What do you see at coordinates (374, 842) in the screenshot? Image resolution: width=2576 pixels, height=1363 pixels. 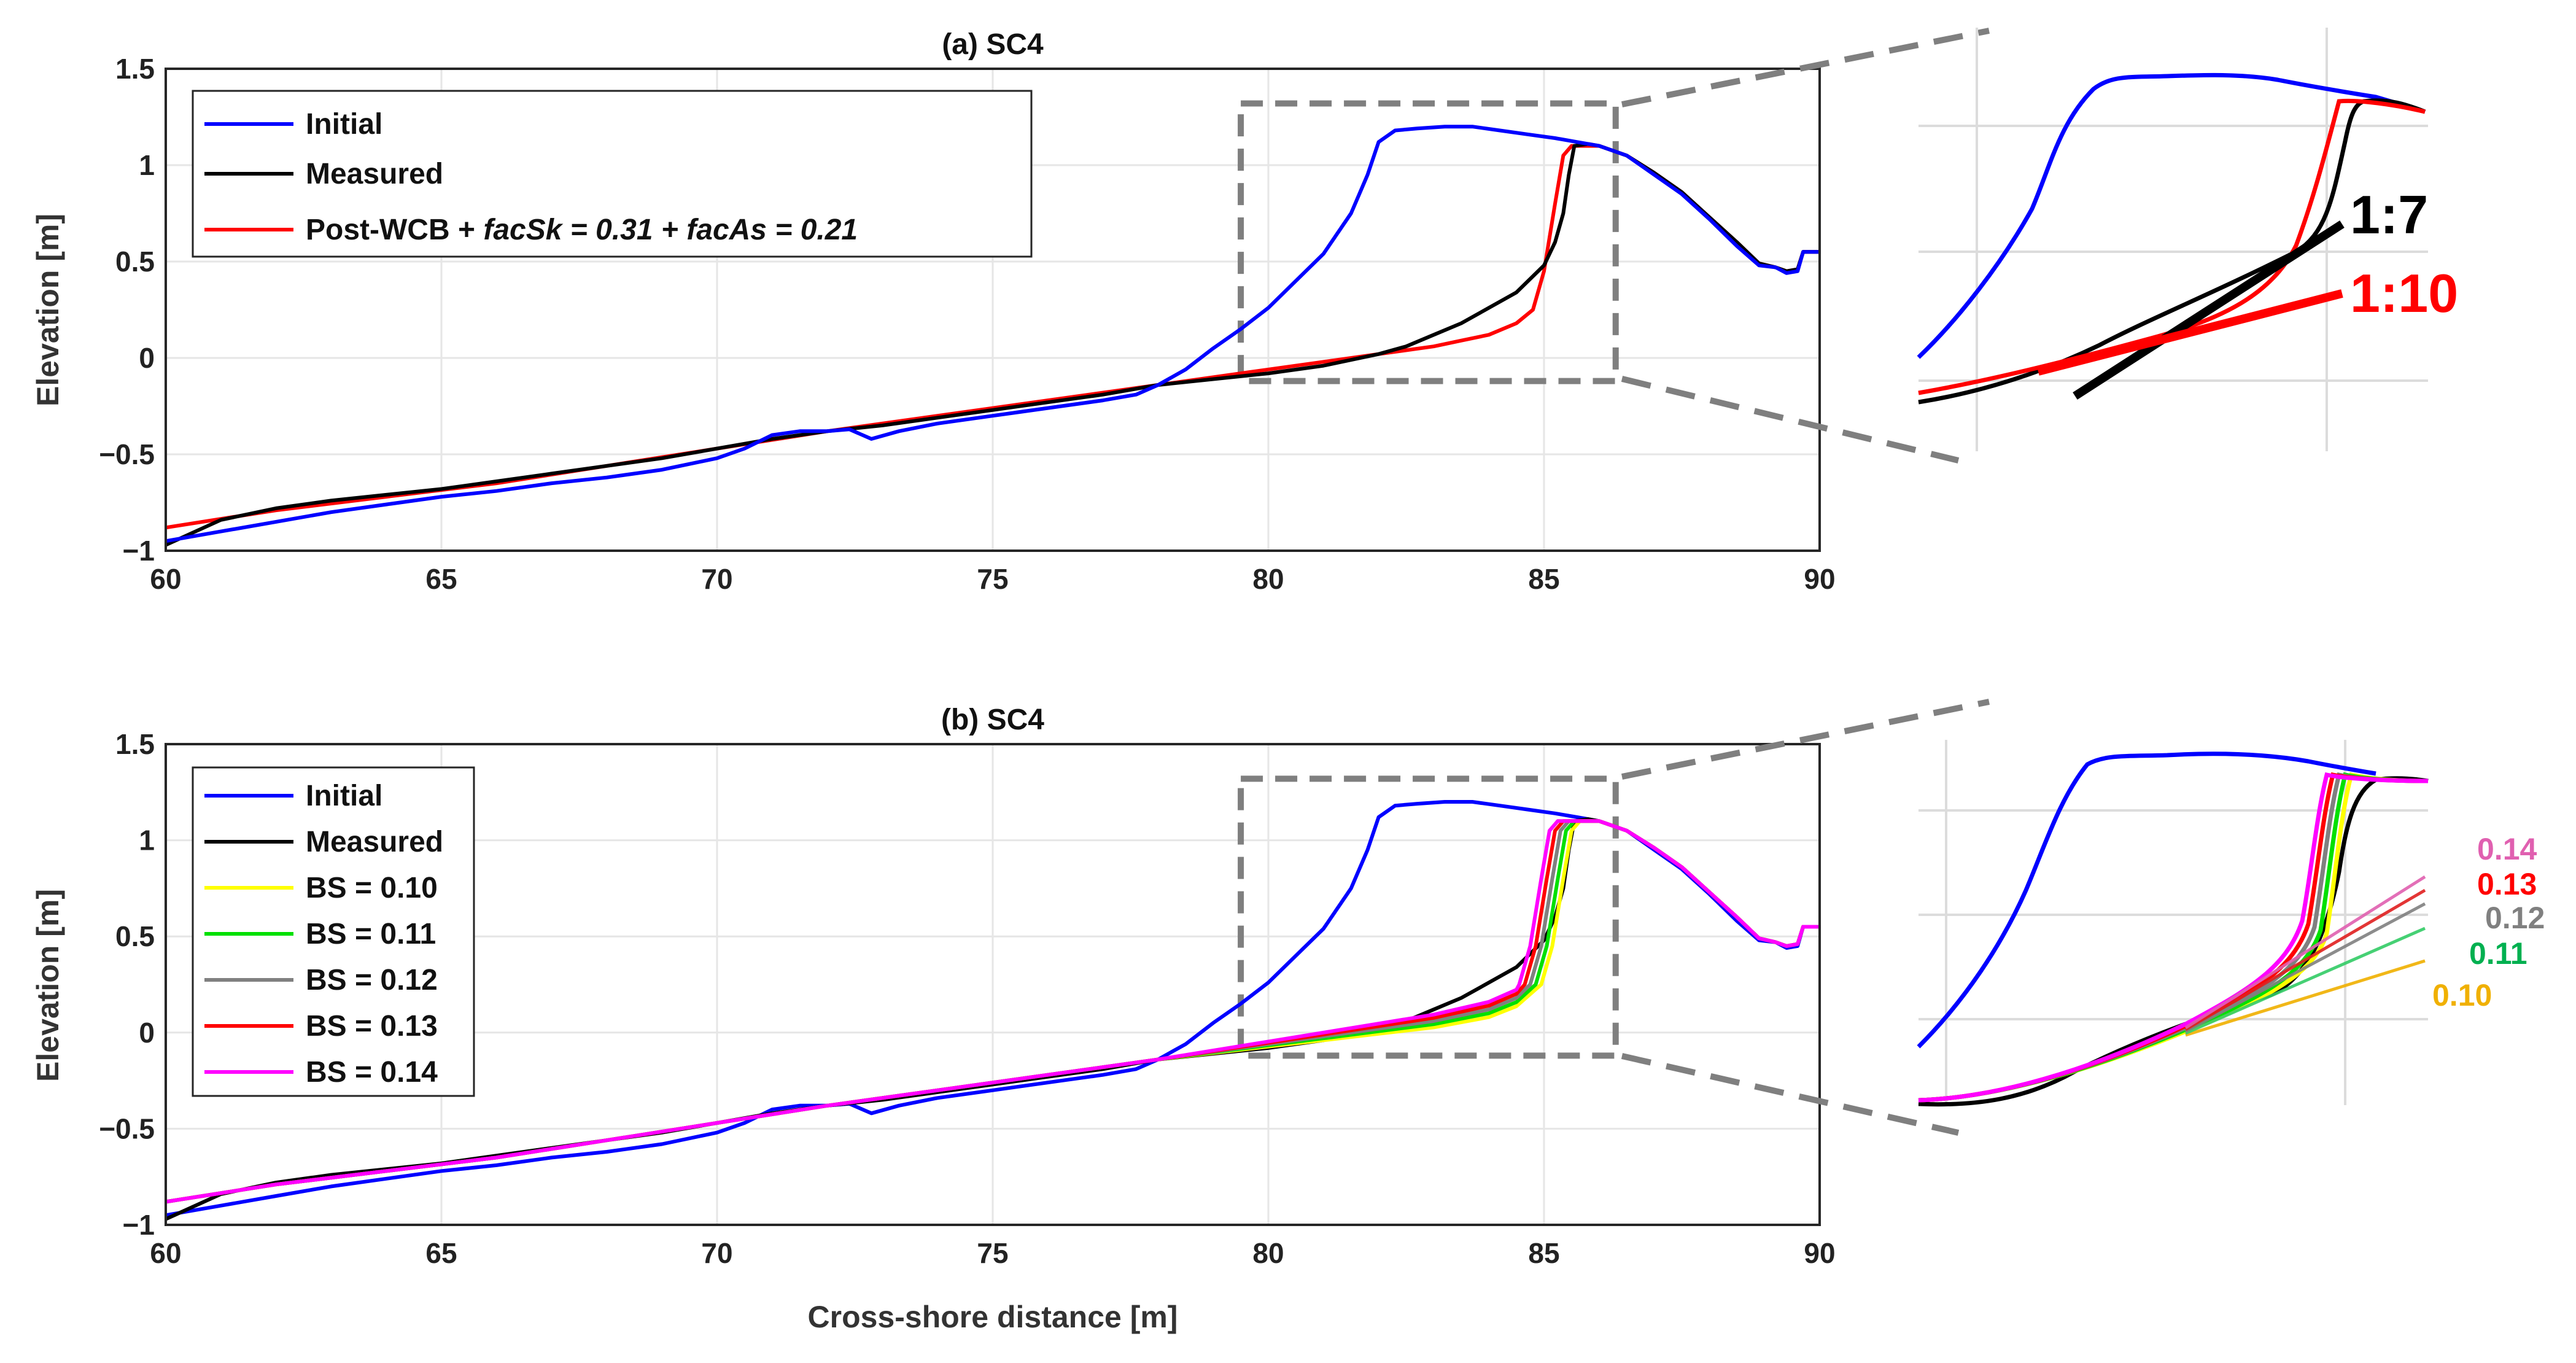 I see `legend-b-measured-label: Measured` at bounding box center [374, 842].